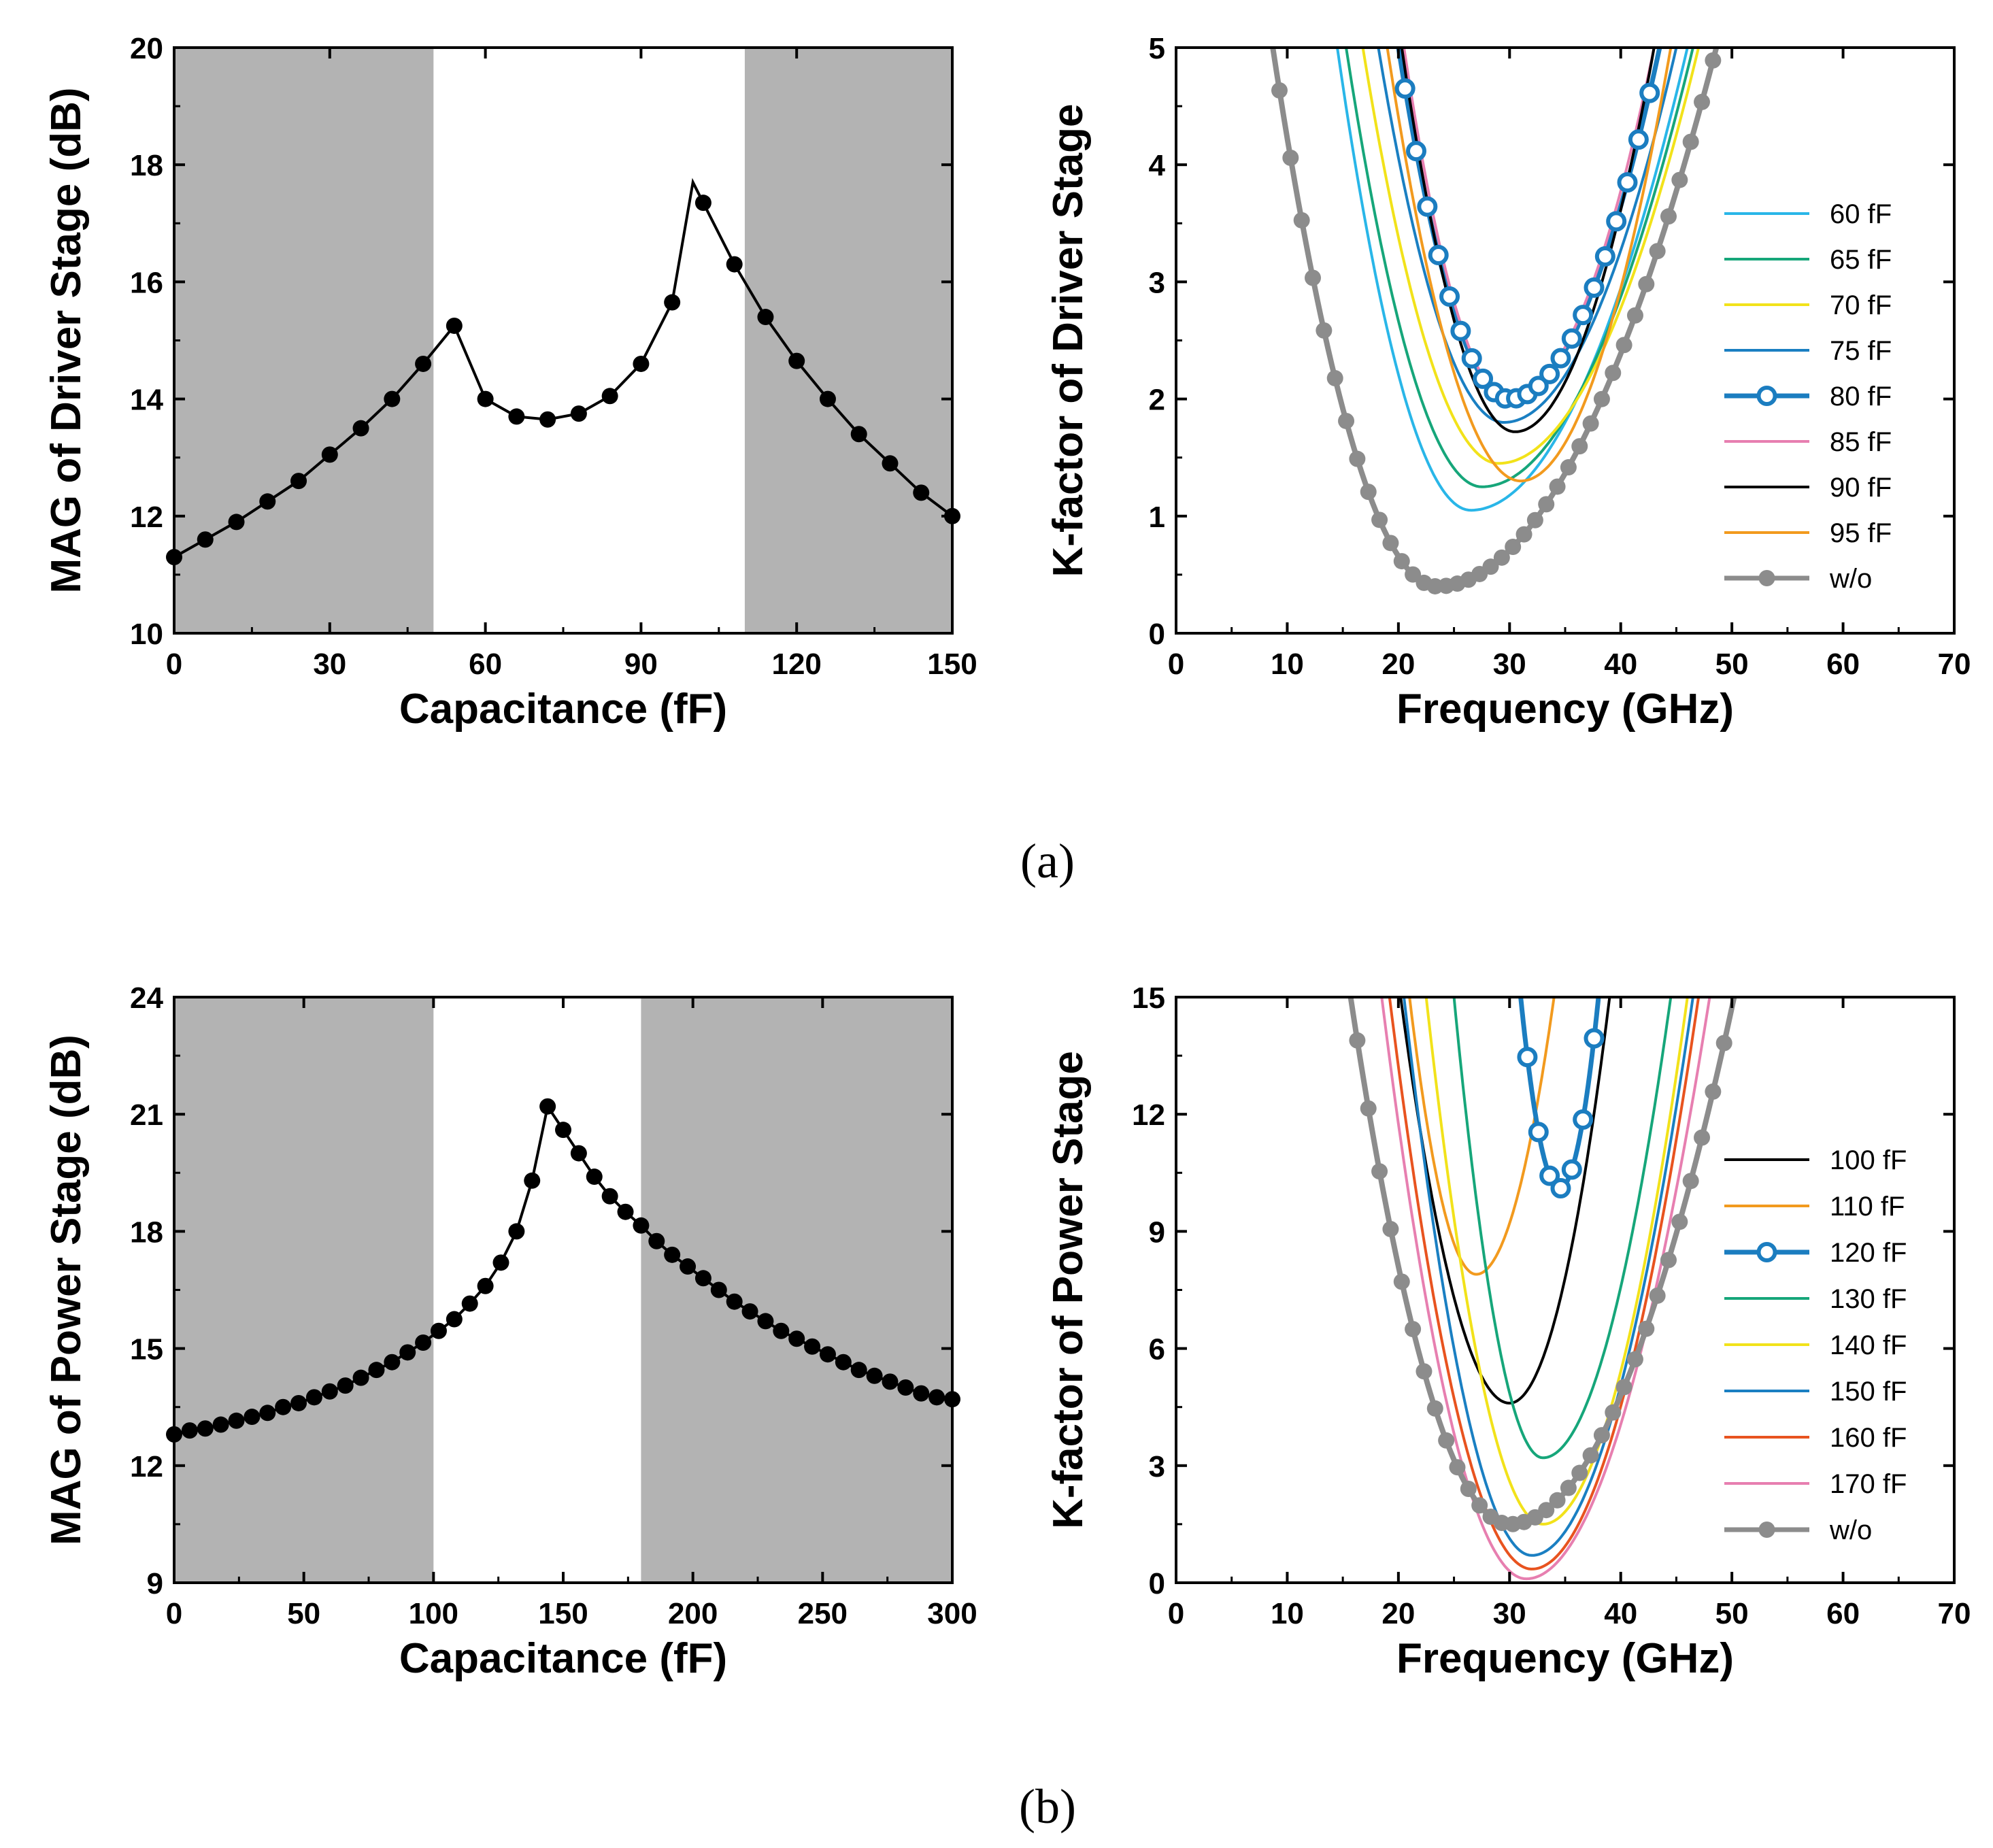  What do you see at coordinates (146, 1467) in the screenshot?
I see `mag-power-ytick-label-1: 12` at bounding box center [146, 1467].